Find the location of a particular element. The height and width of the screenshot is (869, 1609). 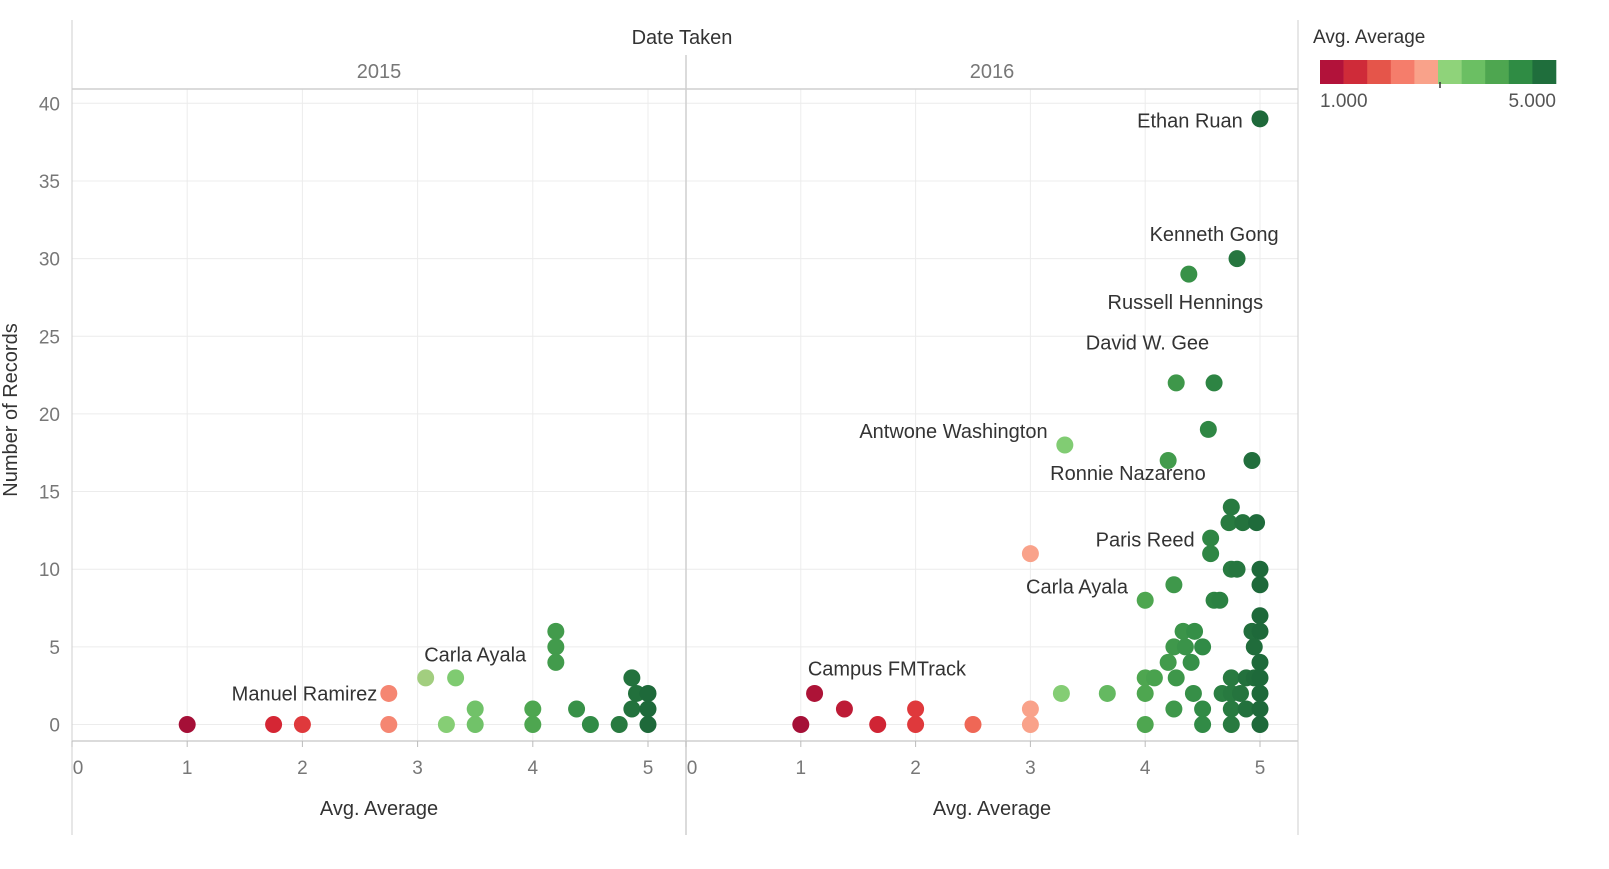

mark-label: Antwone Washington is located at coordinates (953, 432).